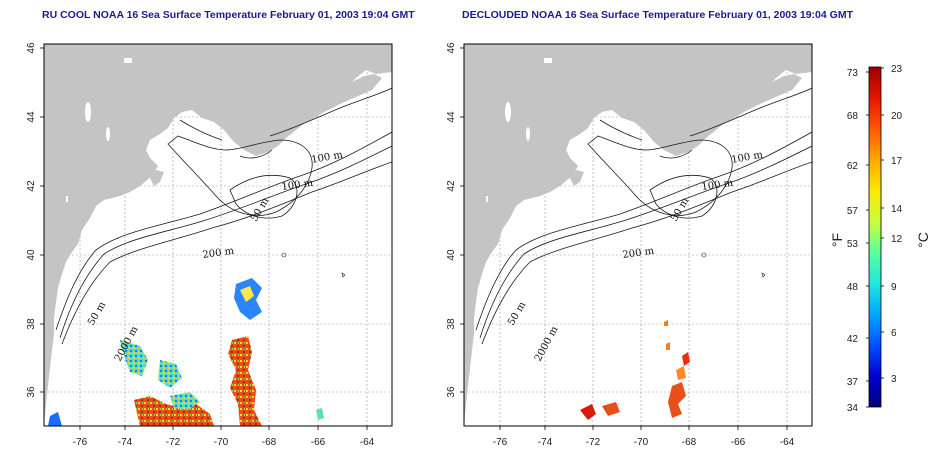 The height and width of the screenshot is (475, 950). Describe the element at coordinates (545, 442) in the screenshot. I see `lon-tick-label-right: -74` at that location.